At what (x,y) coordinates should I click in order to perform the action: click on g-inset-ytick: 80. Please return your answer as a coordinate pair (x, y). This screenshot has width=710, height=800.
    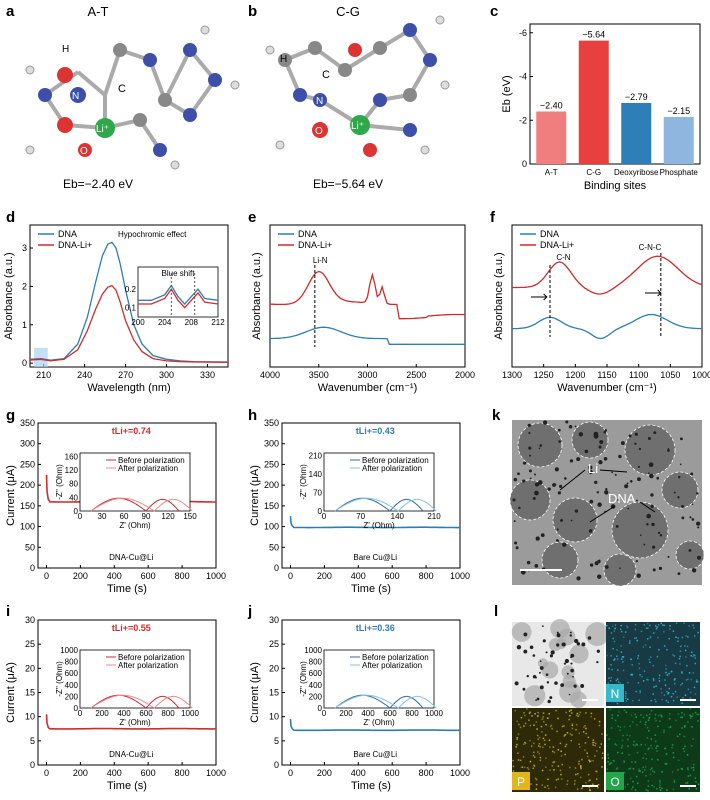
    Looking at the image, I should click on (73, 484).